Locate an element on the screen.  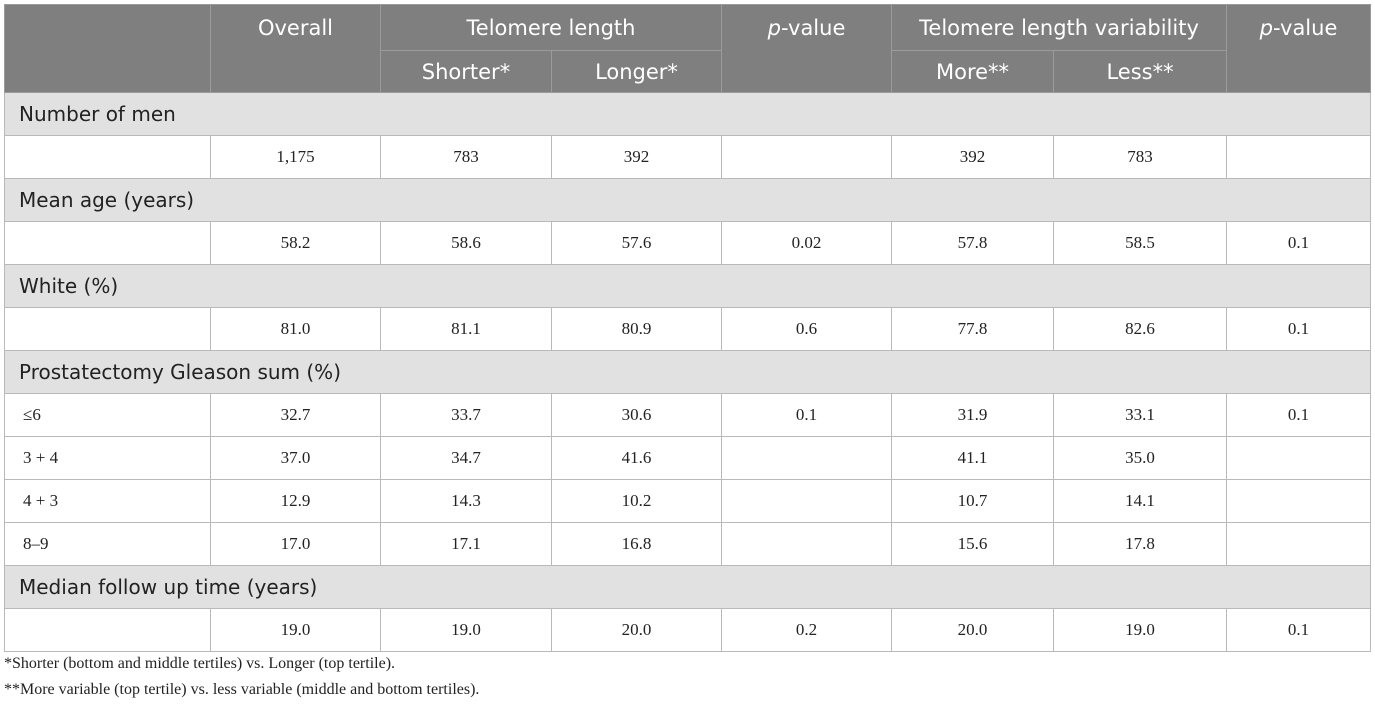
header-telomere-length: Telomere length is located at coordinates (551, 27).